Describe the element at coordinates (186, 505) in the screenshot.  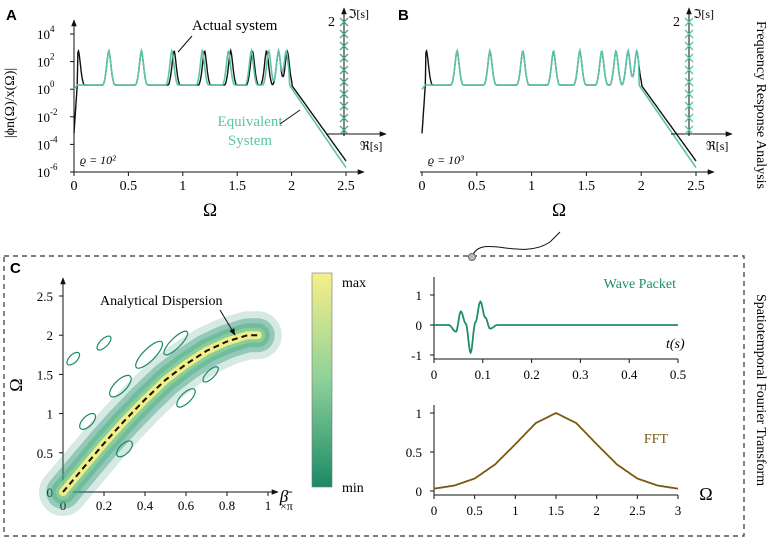
I see `heatmap-x-tick-label: 0.6` at that location.